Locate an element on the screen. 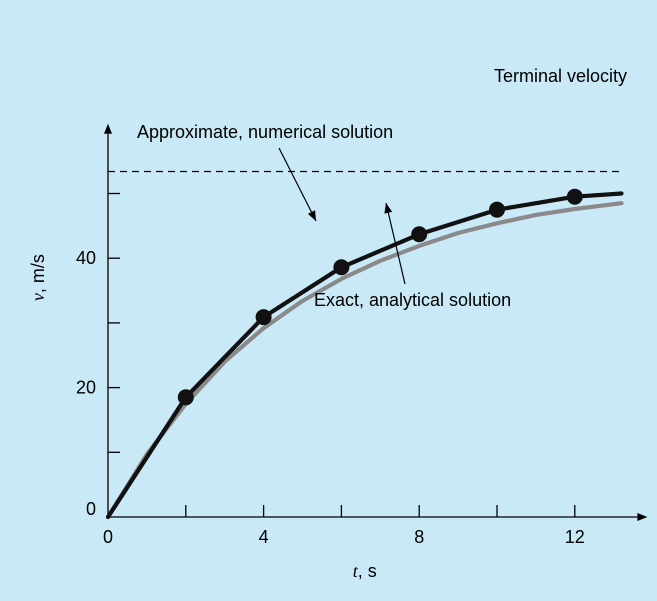 Image resolution: width=657 pixels, height=601 pixels. exact-leader-line is located at coordinates (395, 243).